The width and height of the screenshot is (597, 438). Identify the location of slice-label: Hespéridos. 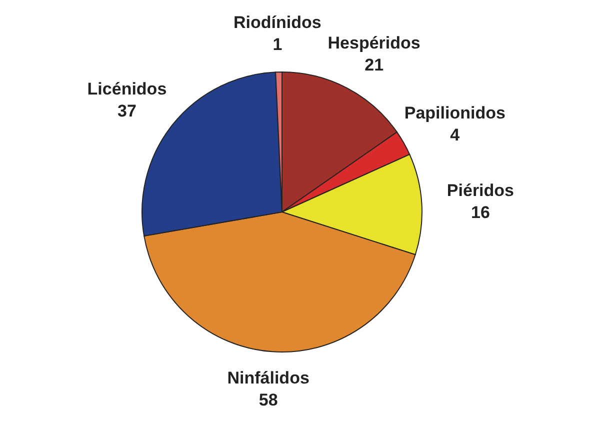
(374, 42).